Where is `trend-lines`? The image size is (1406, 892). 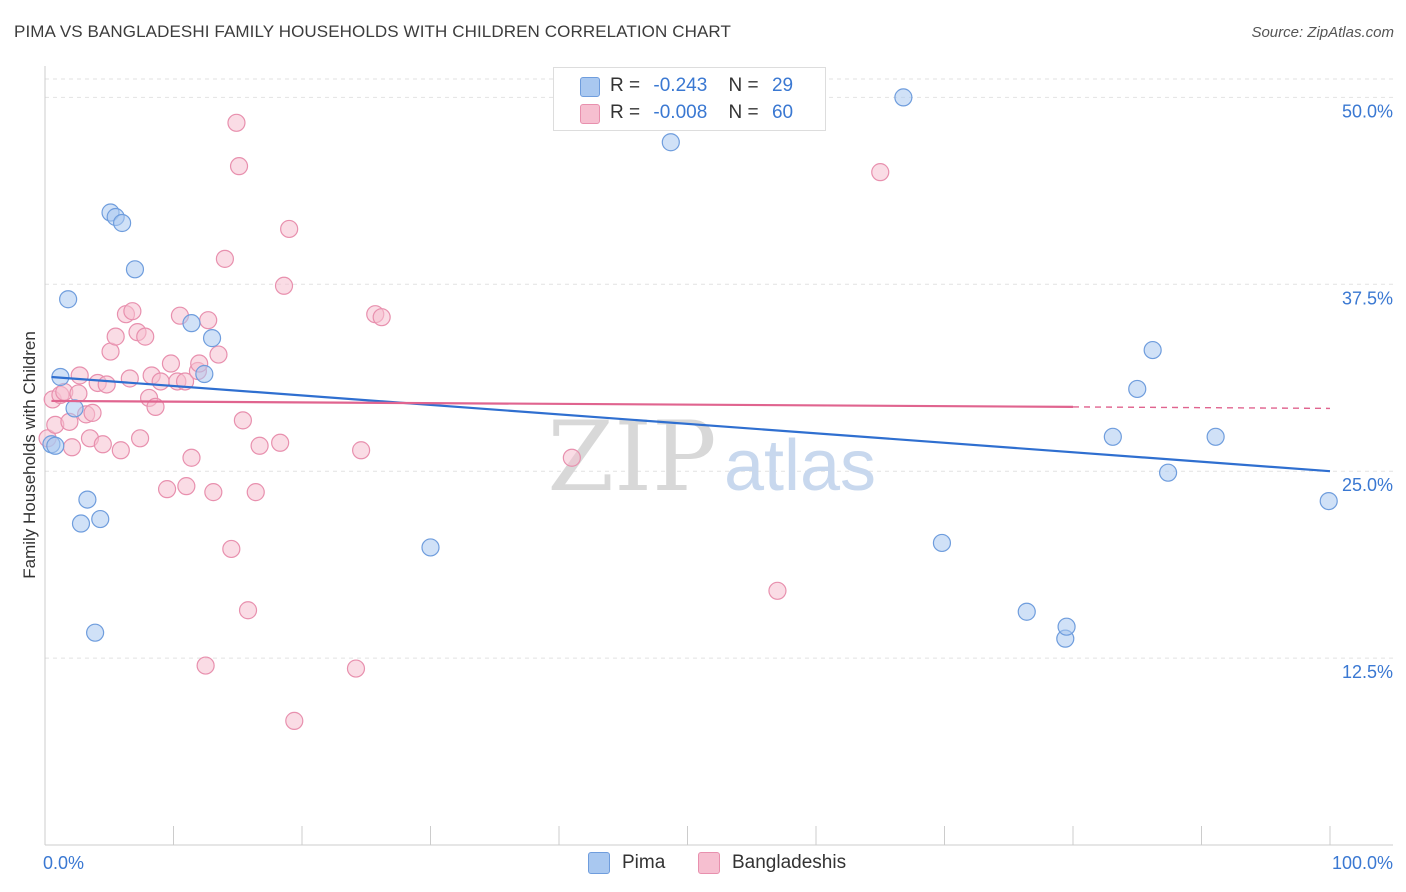
trend-lines is located at coordinates (691, 424).